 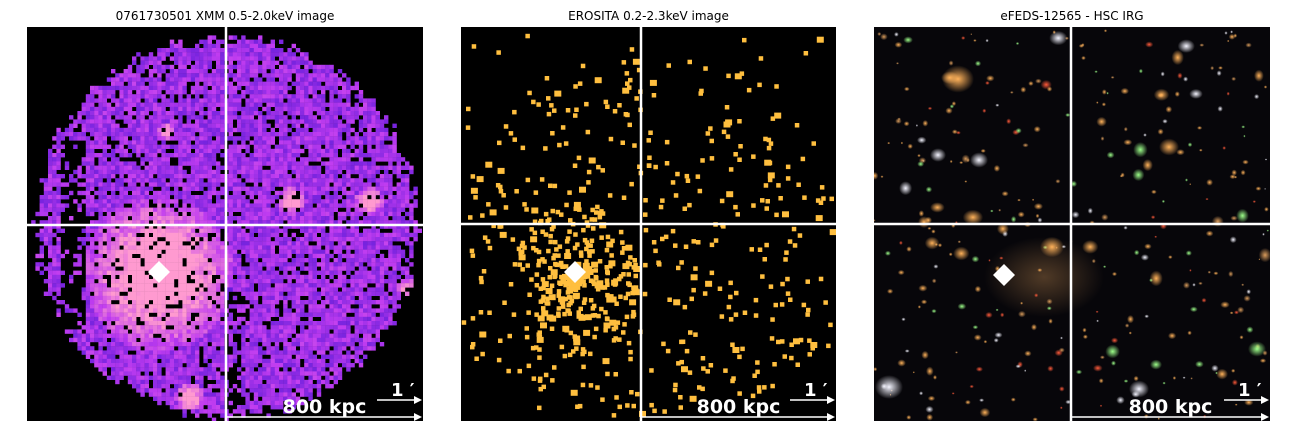 I want to click on panel-title-erosita: EROSITA 0.2-2.3keV image, so click(x=648, y=16).